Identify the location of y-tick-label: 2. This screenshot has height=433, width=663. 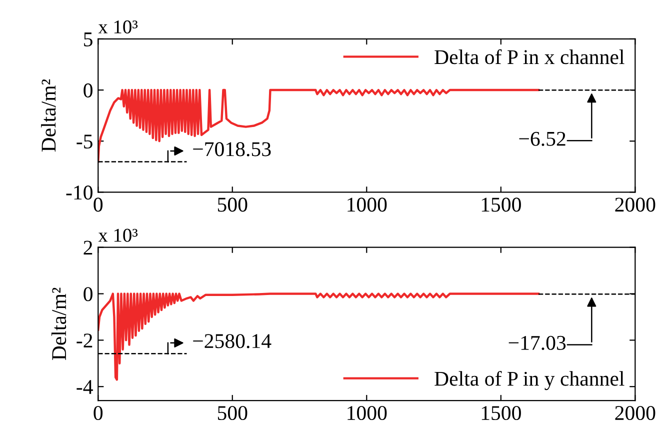
(88, 247).